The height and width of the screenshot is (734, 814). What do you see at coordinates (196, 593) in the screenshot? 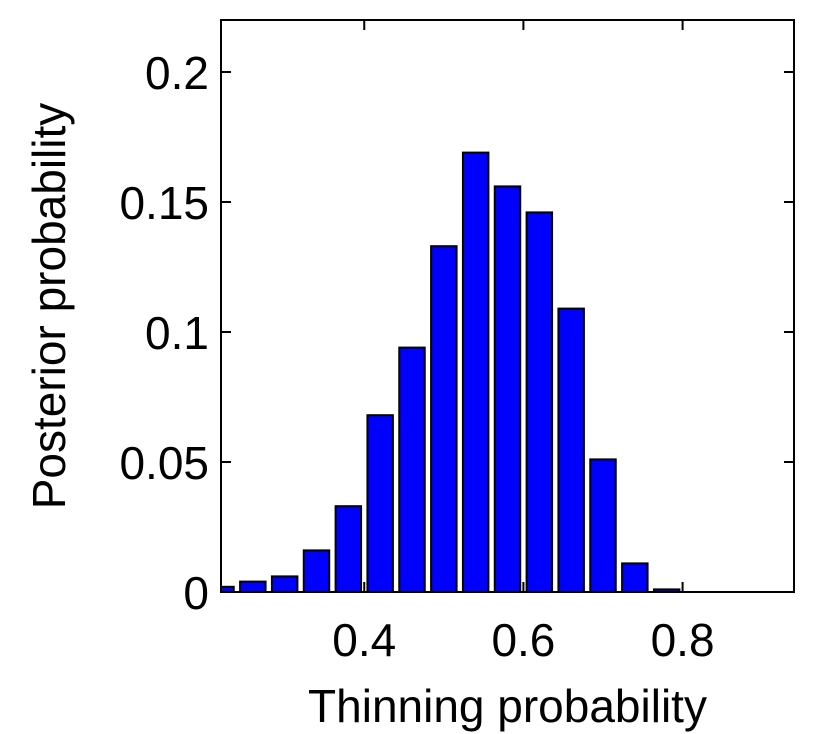
I see `y-tick-label-0: 0` at bounding box center [196, 593].